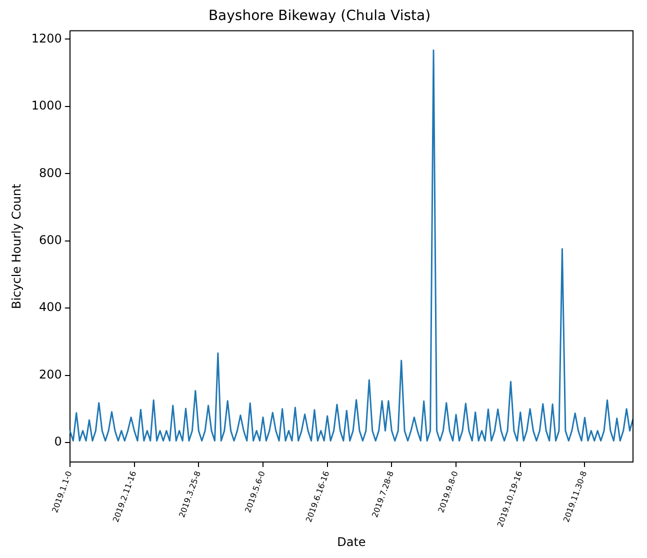  Describe the element at coordinates (50, 374) in the screenshot. I see `y-tick-label: 200` at that location.